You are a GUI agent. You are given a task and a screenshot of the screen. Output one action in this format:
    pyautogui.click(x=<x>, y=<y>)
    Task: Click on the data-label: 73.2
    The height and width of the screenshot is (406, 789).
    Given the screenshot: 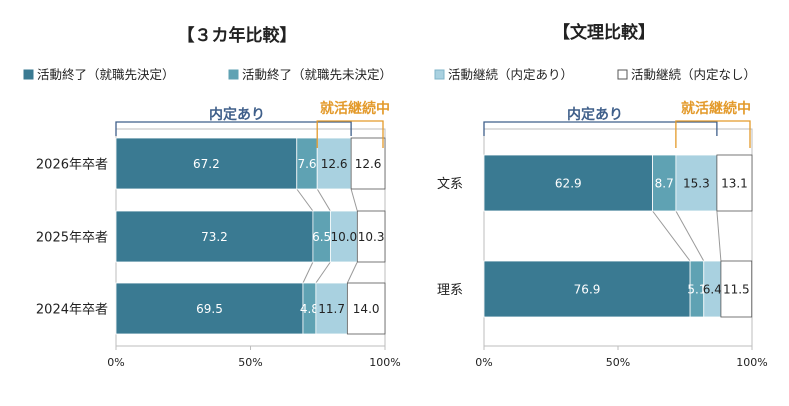 What is the action you would take?
    pyautogui.click(x=214, y=237)
    